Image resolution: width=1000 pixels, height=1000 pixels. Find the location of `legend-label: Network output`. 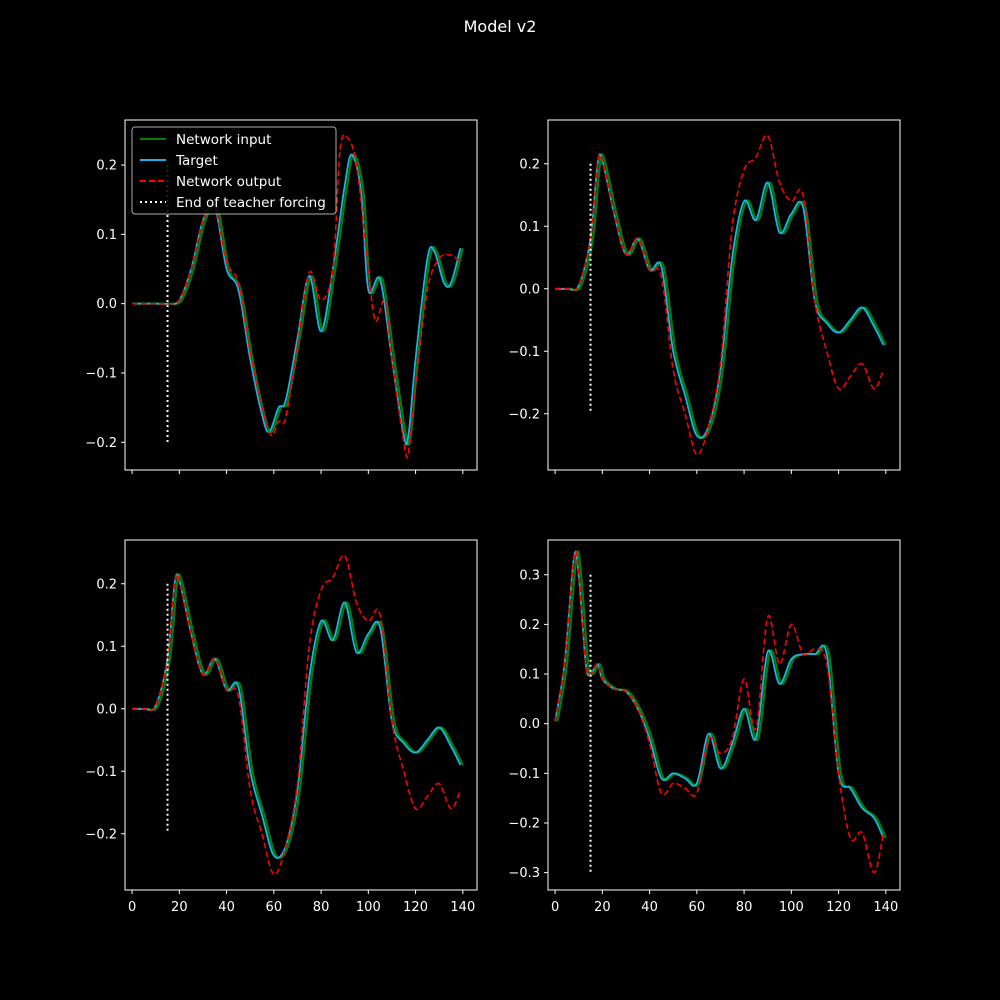

legend-label: Network output is located at coordinates (228, 182).